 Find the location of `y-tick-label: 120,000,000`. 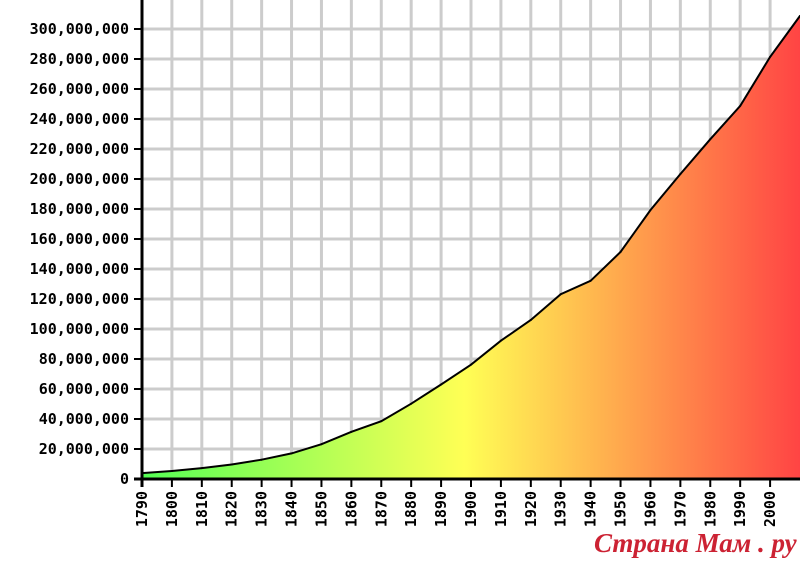

y-tick-label: 120,000,000 is located at coordinates (79, 299).